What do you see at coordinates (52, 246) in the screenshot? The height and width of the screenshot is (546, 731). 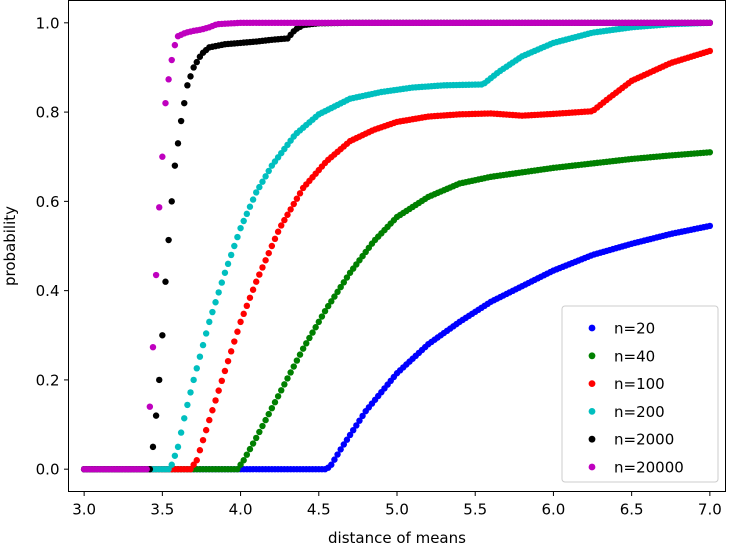 I see `y-axis-ticks: 0.0 0.2 0.4 0.6 0.8 1.0` at bounding box center [52, 246].